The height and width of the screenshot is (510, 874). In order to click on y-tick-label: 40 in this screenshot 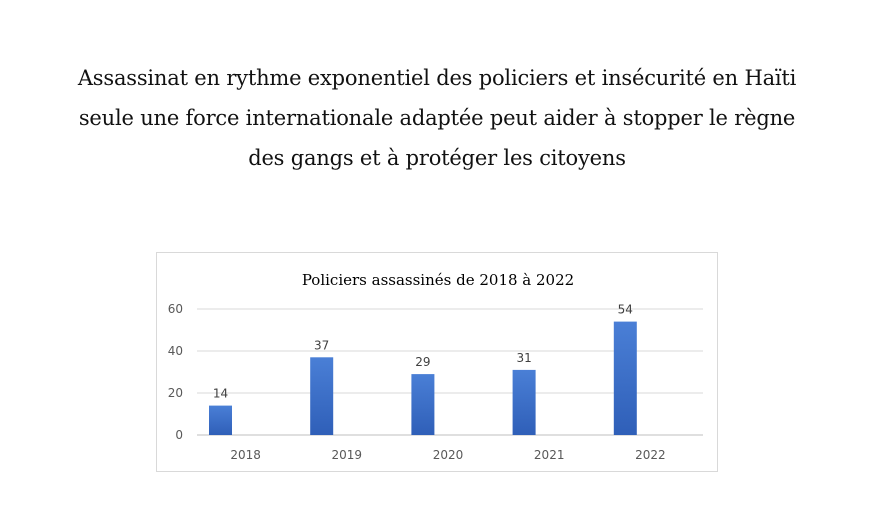, I will do `click(175, 351)`.